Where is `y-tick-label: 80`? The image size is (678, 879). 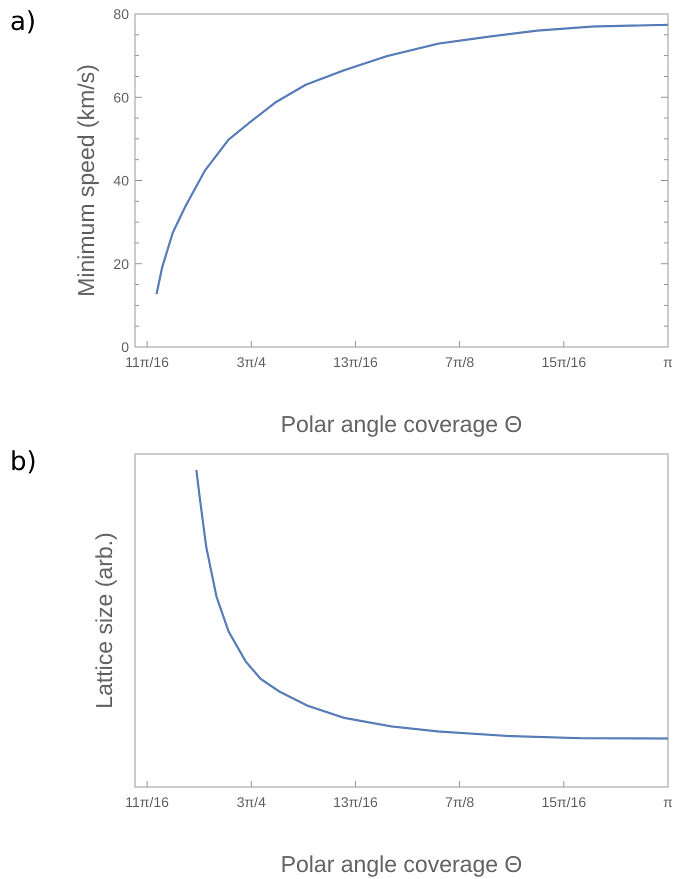
y-tick-label: 80 is located at coordinates (121, 14).